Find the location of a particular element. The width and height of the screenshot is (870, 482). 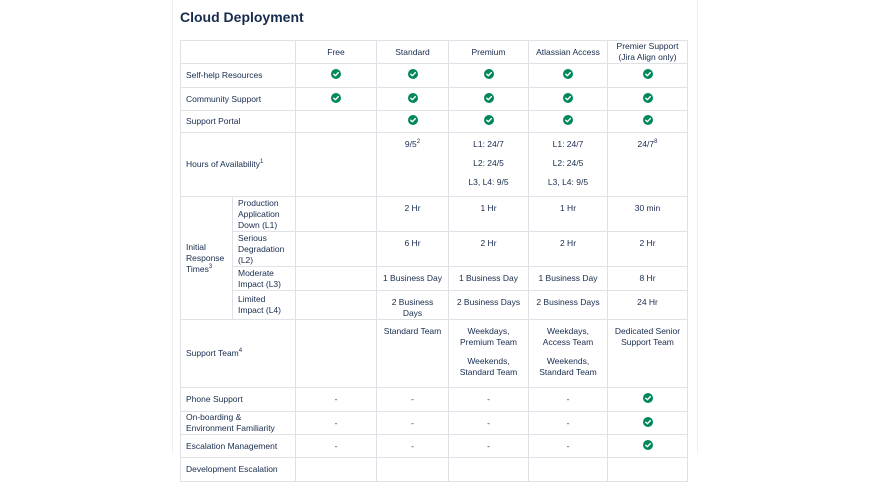

row-label: Community Support is located at coordinates (238, 99).